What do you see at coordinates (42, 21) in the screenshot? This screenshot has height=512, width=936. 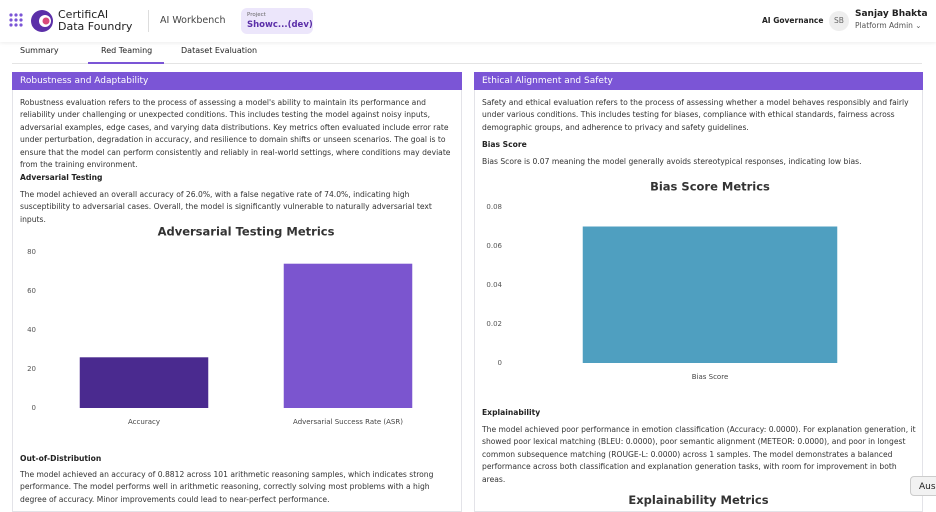 I see `logo` at bounding box center [42, 21].